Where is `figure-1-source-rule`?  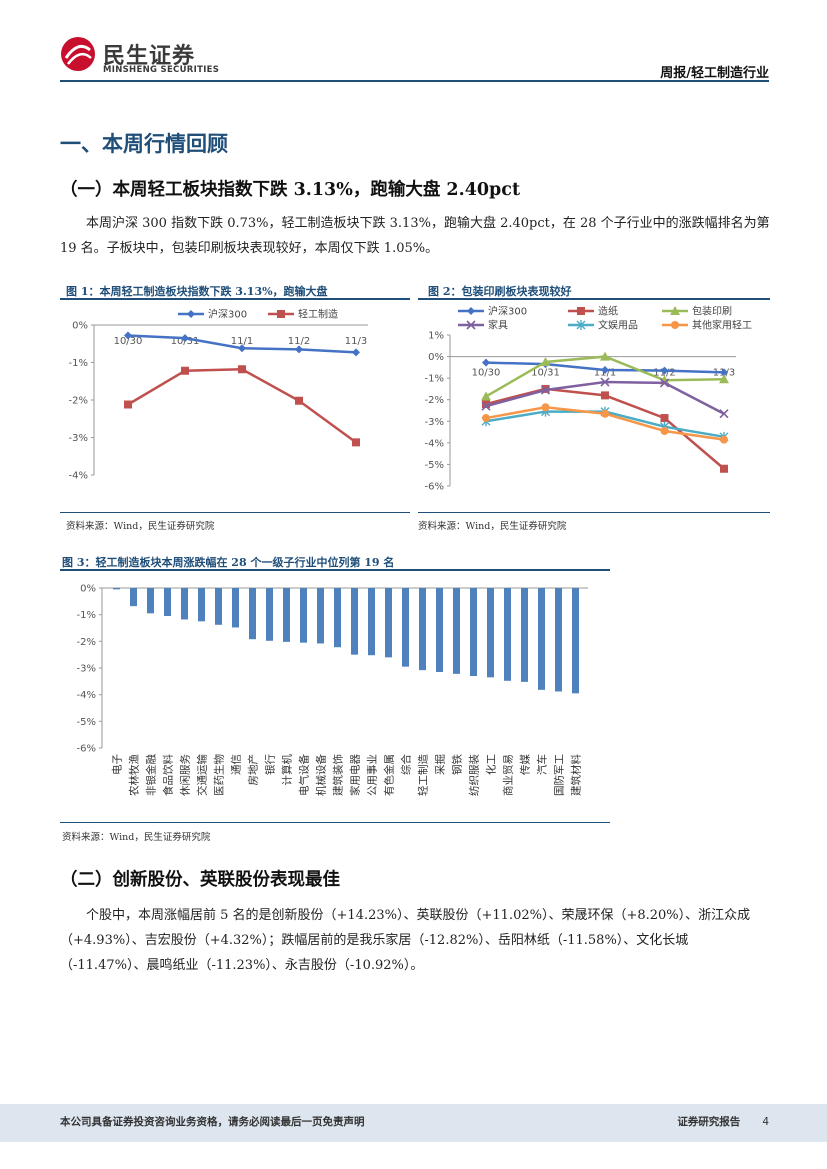
figure-1-source-rule is located at coordinates (235, 512).